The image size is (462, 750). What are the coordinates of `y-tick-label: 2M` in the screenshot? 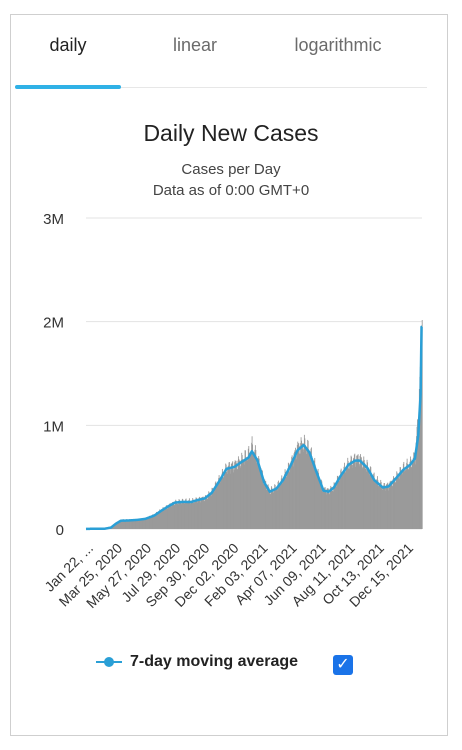 It's located at (53, 323).